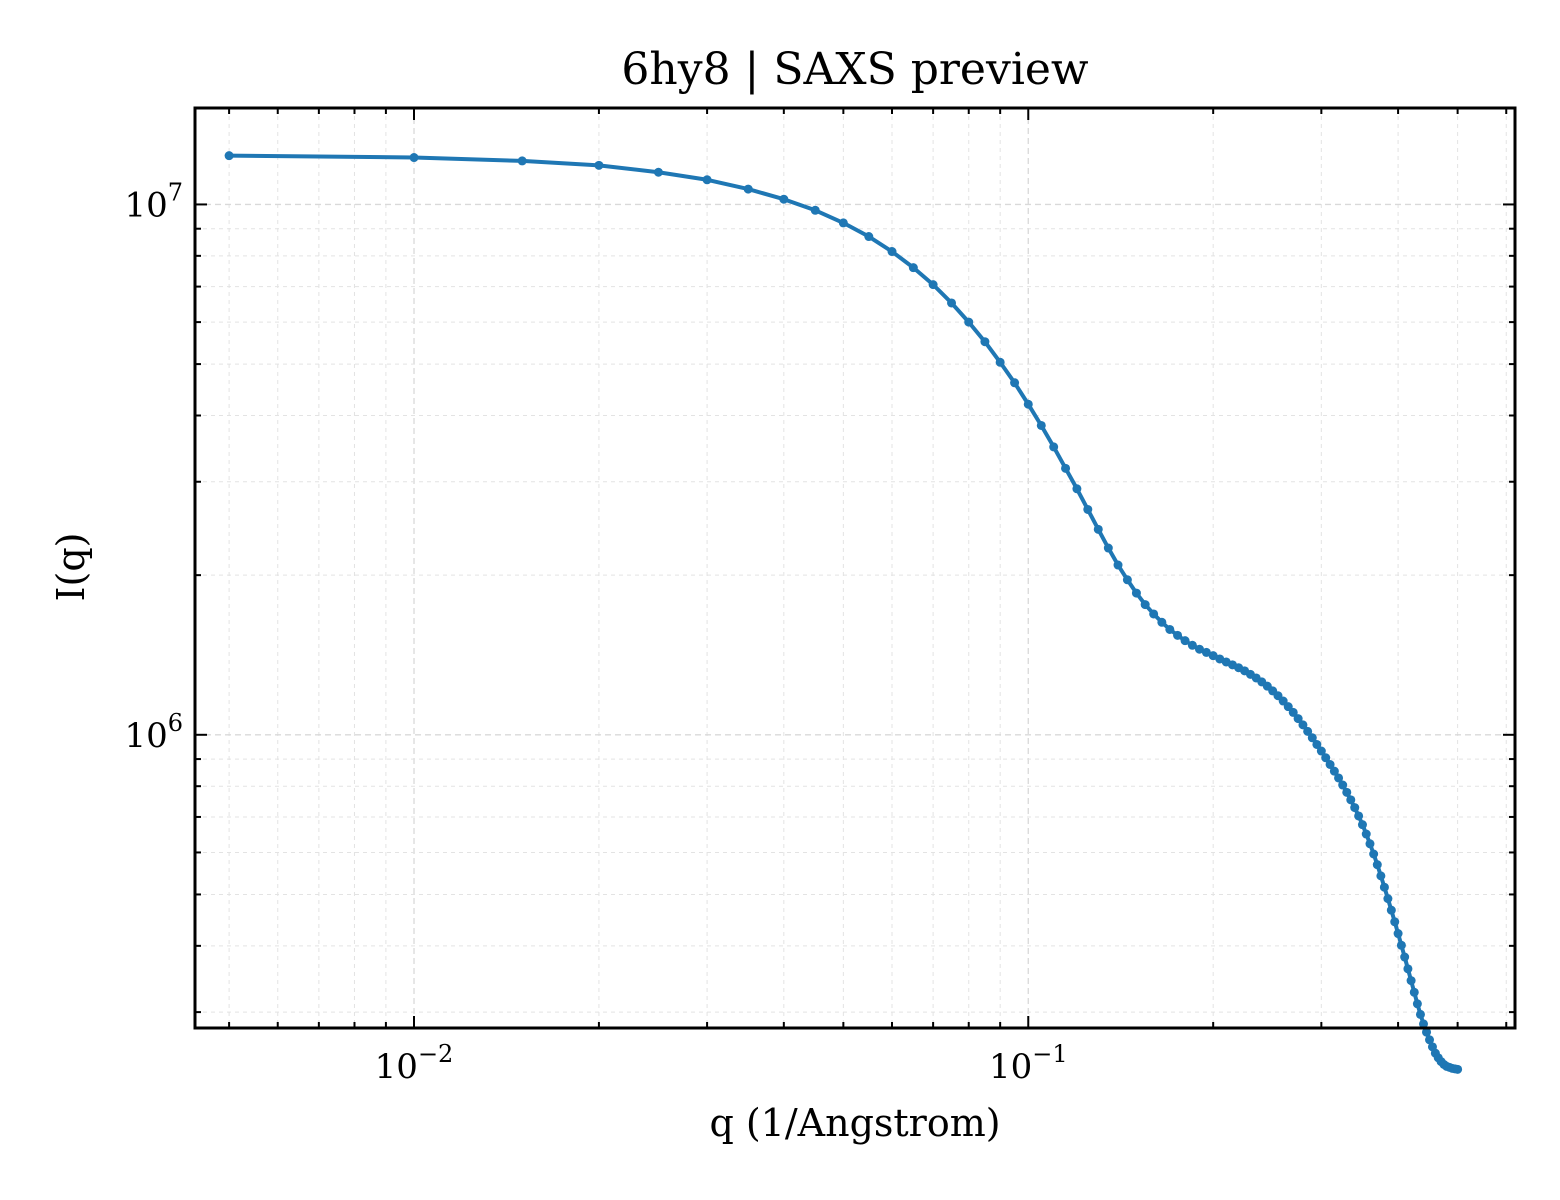  Describe the element at coordinates (153, 201) in the screenshot. I see `y-tick-label: 10⁷` at that location.